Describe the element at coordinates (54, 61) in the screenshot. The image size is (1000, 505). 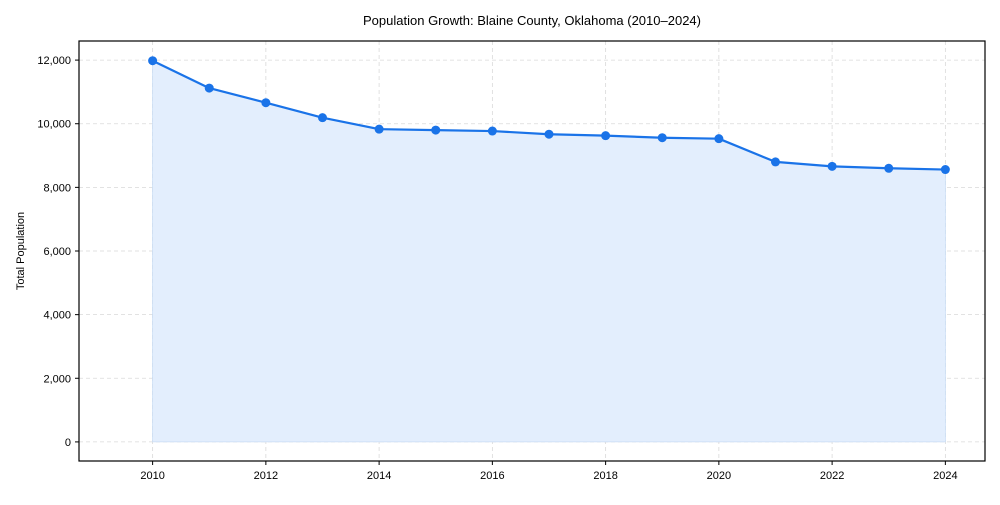
I see `y-tick-label: 12,000` at that location.